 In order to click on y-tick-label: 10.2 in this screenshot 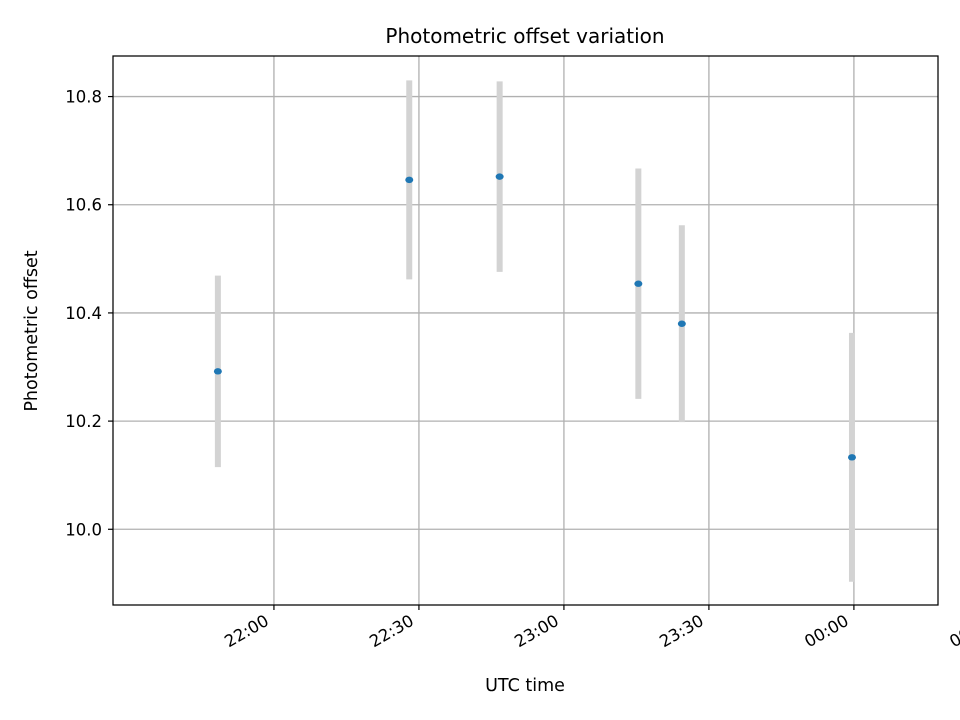, I will do `click(83, 421)`.